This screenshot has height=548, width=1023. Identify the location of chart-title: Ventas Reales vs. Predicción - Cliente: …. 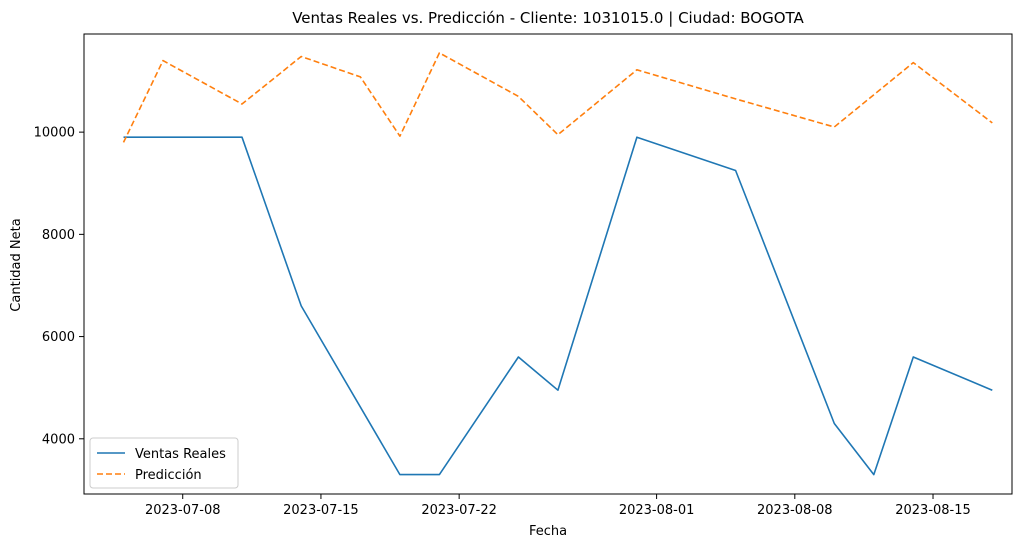
(548, 18).